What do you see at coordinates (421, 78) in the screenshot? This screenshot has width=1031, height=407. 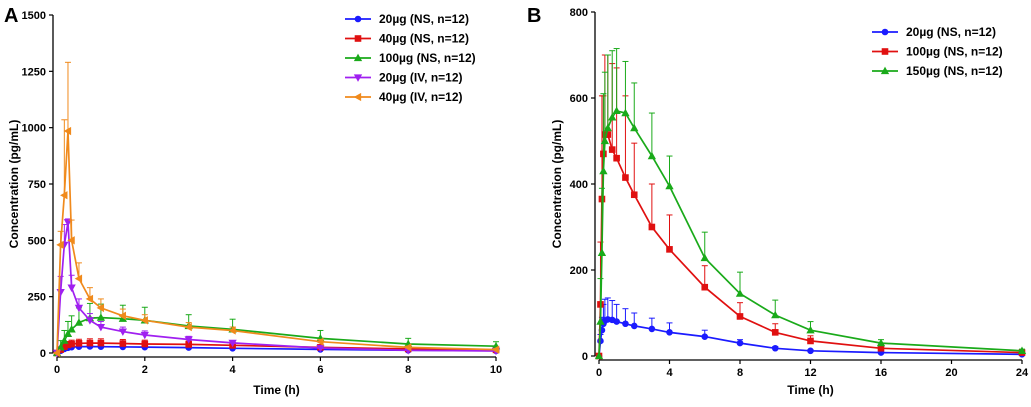 I see `legend-label: 20µg (IV, n=12)` at bounding box center [421, 78].